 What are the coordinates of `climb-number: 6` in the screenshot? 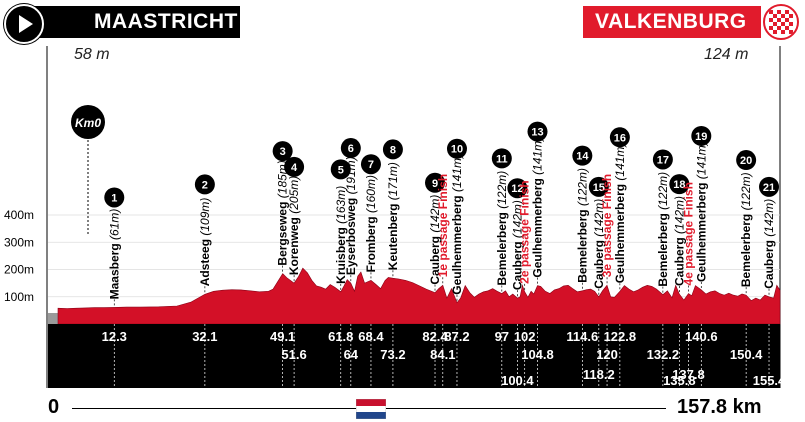 It's located at (351, 149).